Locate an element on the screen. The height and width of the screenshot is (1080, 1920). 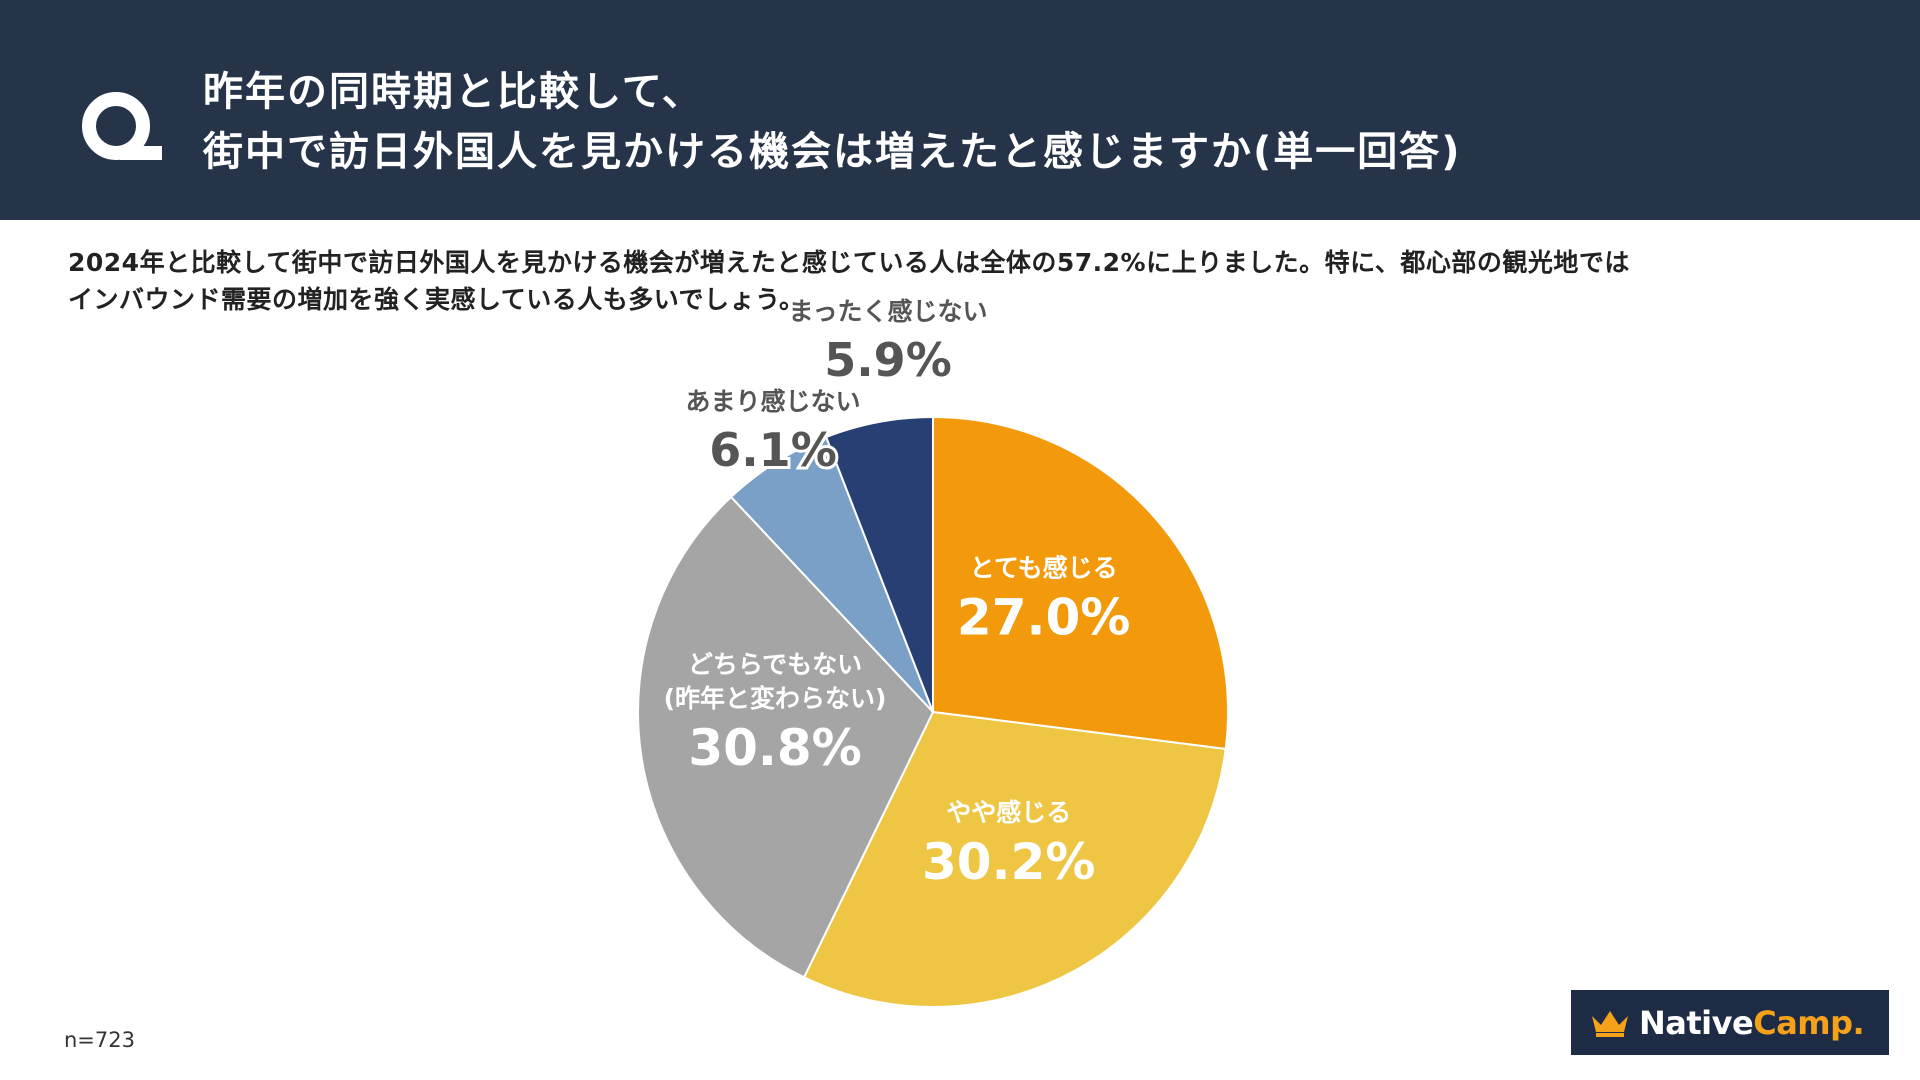
nativecamp-logo: NativeCamp. is located at coordinates (1730, 1022).